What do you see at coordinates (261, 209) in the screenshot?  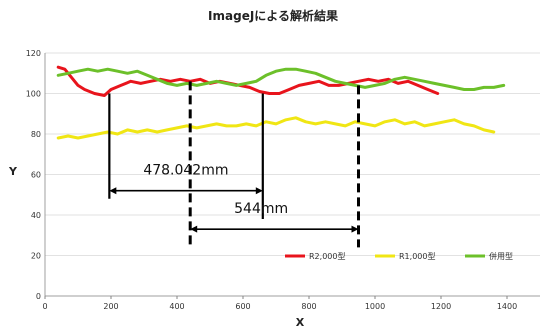 I see `measure-label: 544mm` at bounding box center [261, 209].